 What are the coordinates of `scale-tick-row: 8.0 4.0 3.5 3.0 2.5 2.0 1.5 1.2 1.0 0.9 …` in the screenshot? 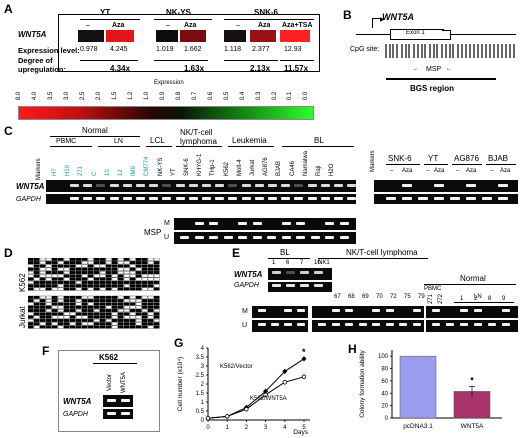 It's located at (166, 96).